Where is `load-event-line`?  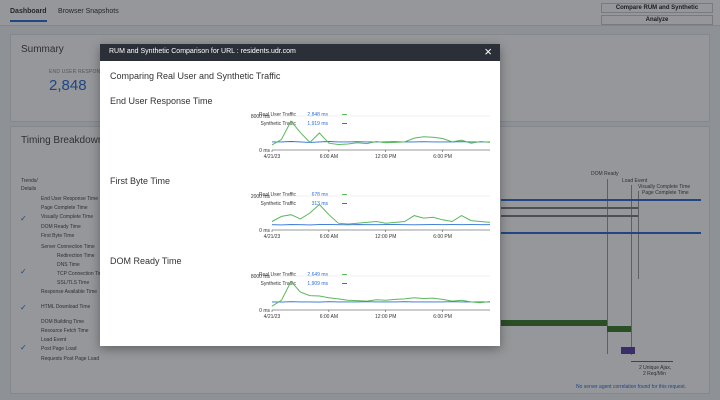
load-event-line is located at coordinates (631, 270).